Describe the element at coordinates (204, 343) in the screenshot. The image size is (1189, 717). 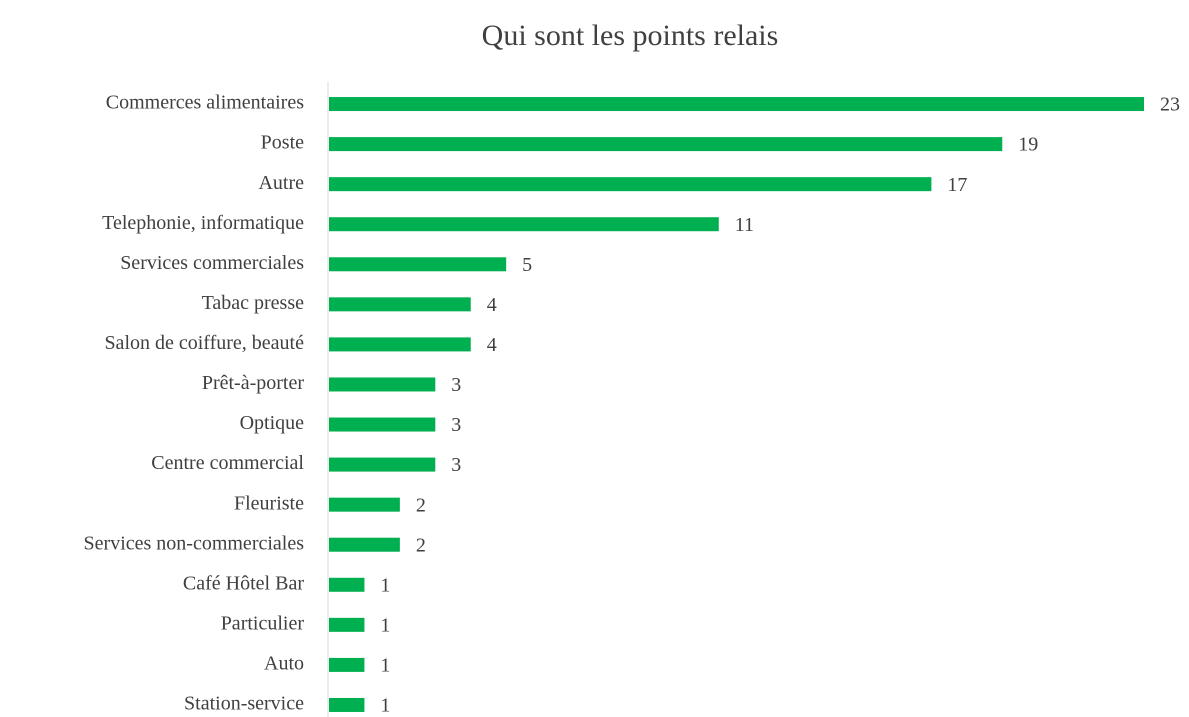
I see `y-tick-label: Salon de coiffure, beauté` at that location.